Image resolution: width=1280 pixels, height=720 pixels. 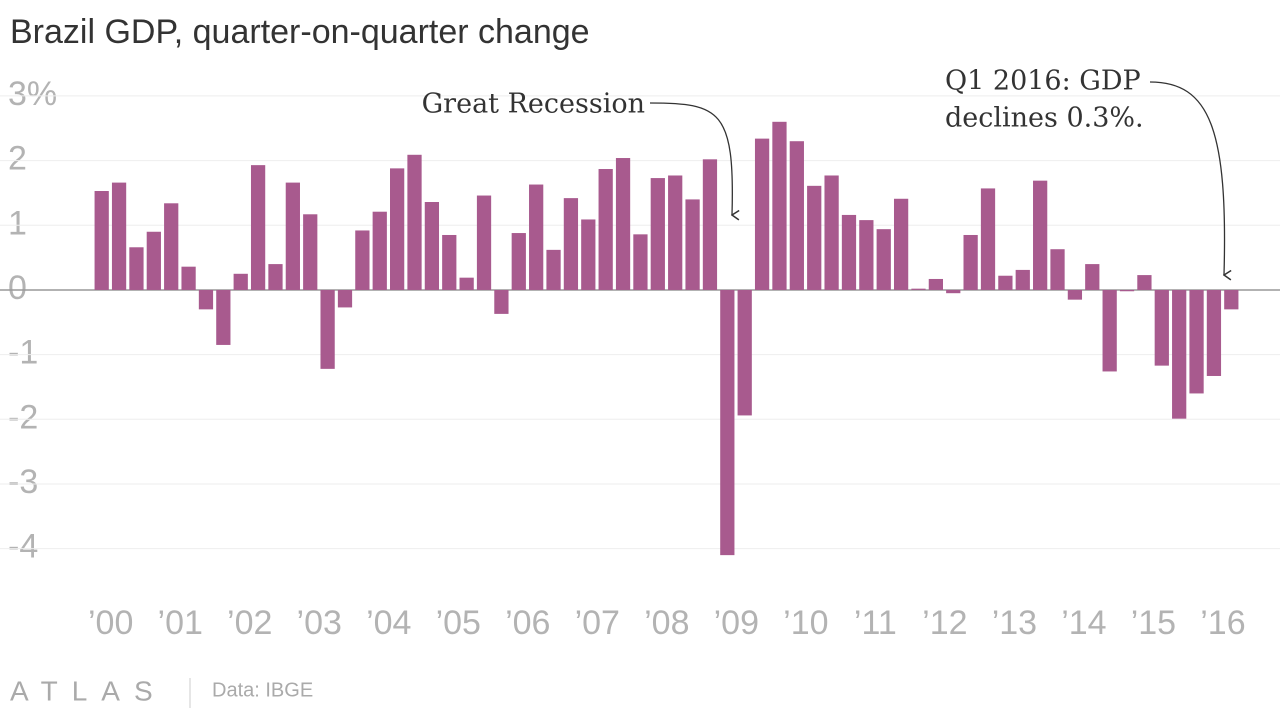 What do you see at coordinates (249, 623) in the screenshot?
I see `x-tick-label: ’02` at bounding box center [249, 623].